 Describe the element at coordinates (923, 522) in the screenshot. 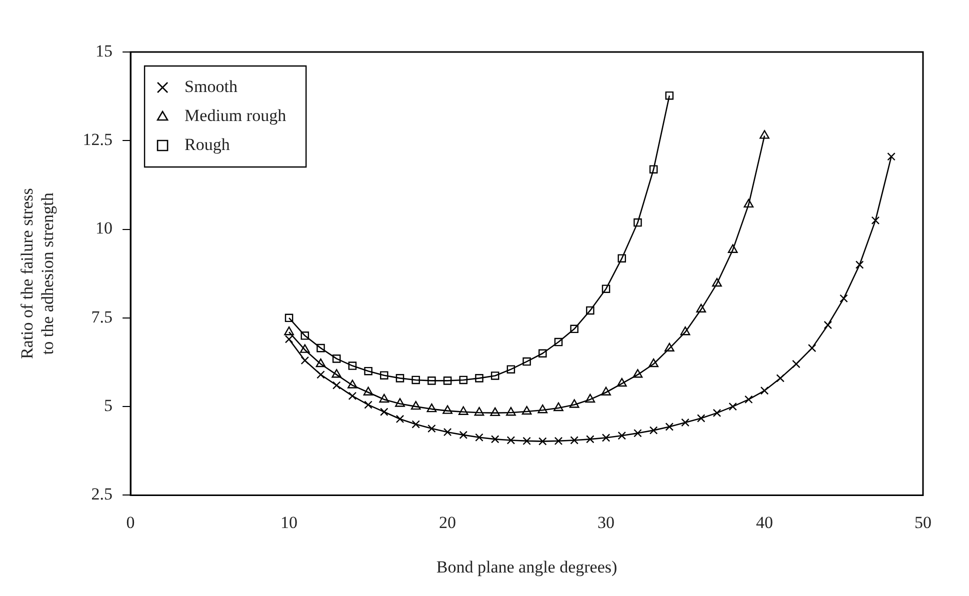

I see `x-tick-label: 50` at that location.